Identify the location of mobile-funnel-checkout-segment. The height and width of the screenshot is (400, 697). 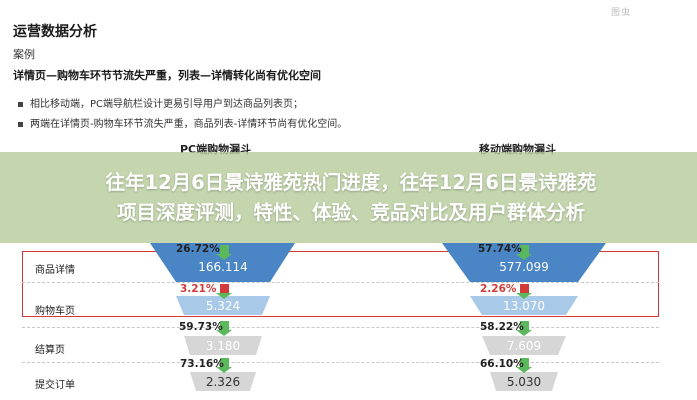
(524, 345).